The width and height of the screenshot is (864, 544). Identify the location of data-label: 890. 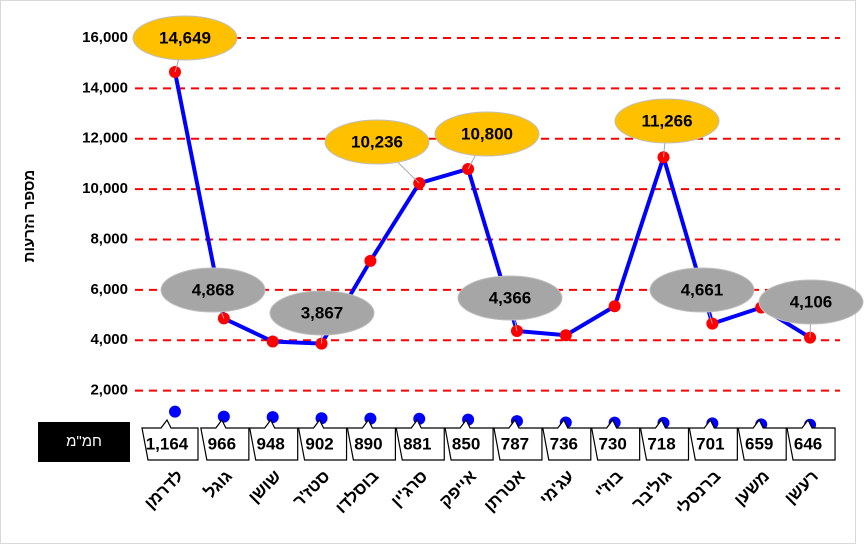
(368, 443).